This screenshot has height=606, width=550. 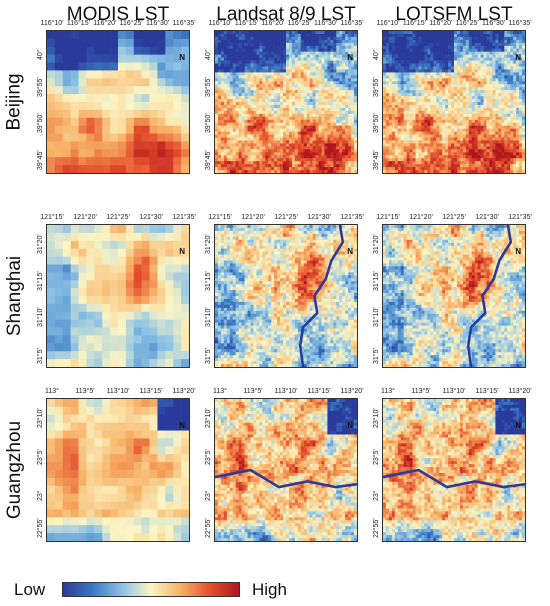 I want to click on column-title-landsat: Landsat 8/9 LST, so click(x=286, y=14).